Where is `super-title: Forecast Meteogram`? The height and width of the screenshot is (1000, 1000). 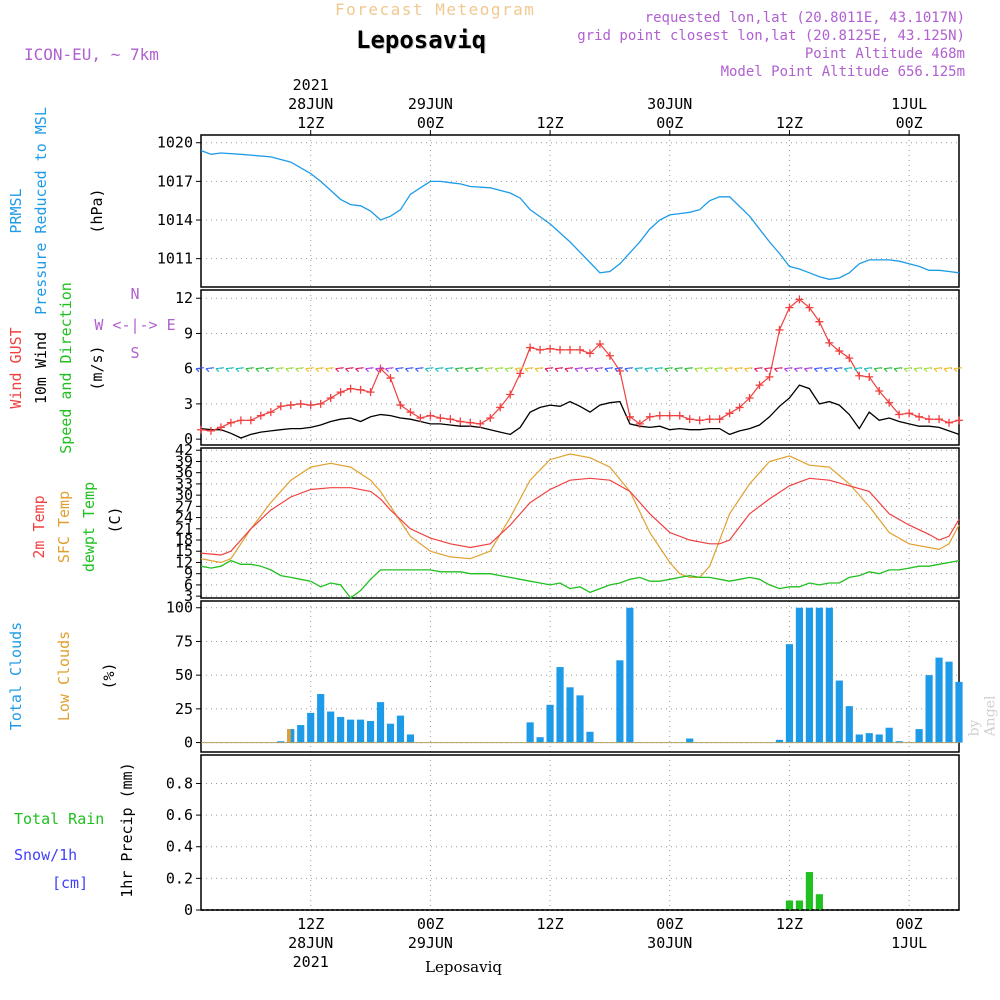 super-title: Forecast Meteogram is located at coordinates (435, 9).